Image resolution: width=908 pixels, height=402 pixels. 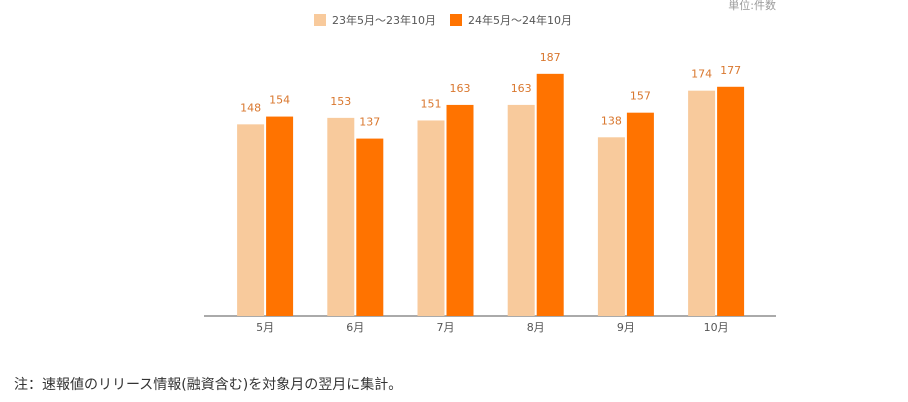 I want to click on note: 注：速報値のリリース情報(融資含む)を対象月の翌月に集計。, so click(x=208, y=385).